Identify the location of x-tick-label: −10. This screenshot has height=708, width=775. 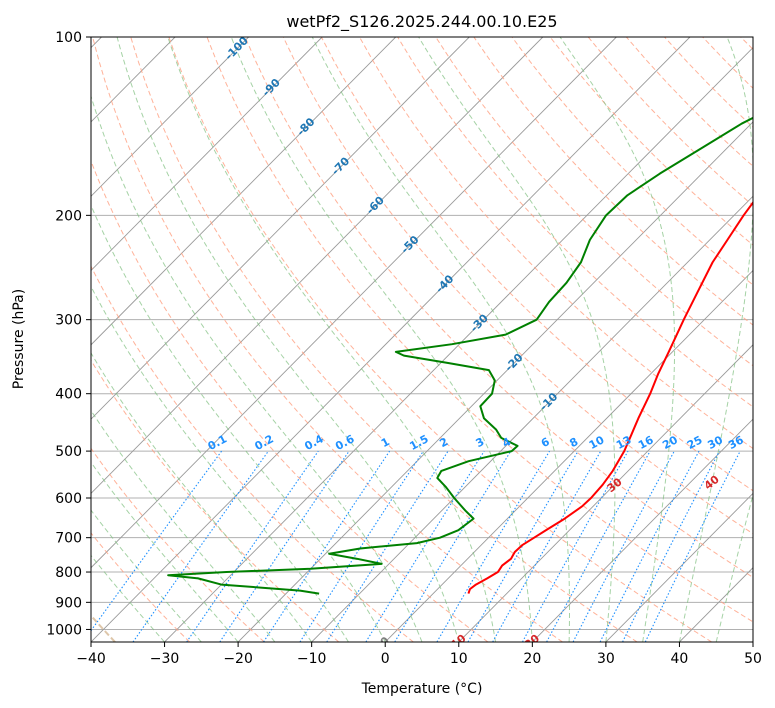
(312, 659).